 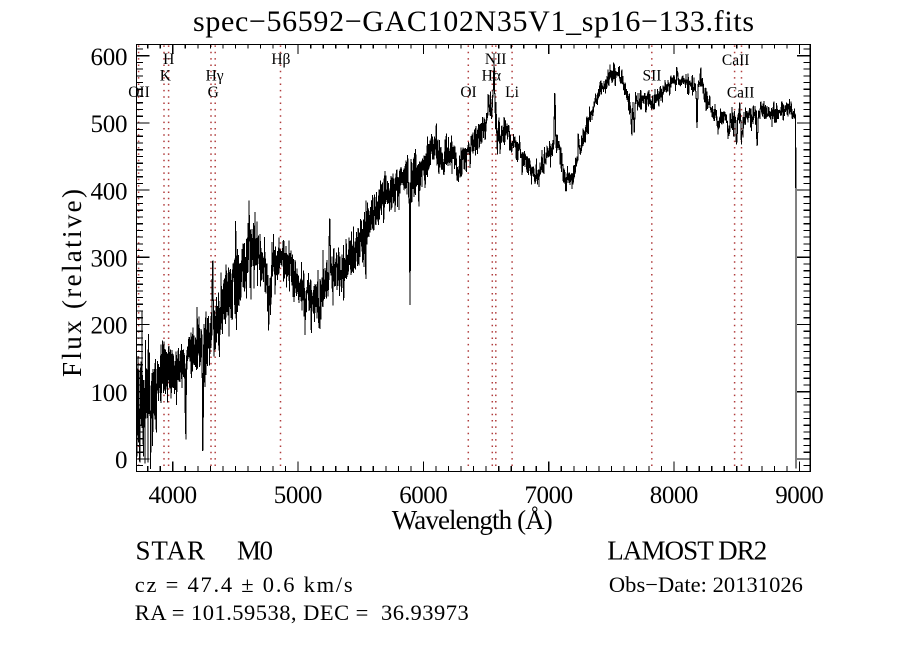 I want to click on svg-text: 200, so click(x=109, y=326).